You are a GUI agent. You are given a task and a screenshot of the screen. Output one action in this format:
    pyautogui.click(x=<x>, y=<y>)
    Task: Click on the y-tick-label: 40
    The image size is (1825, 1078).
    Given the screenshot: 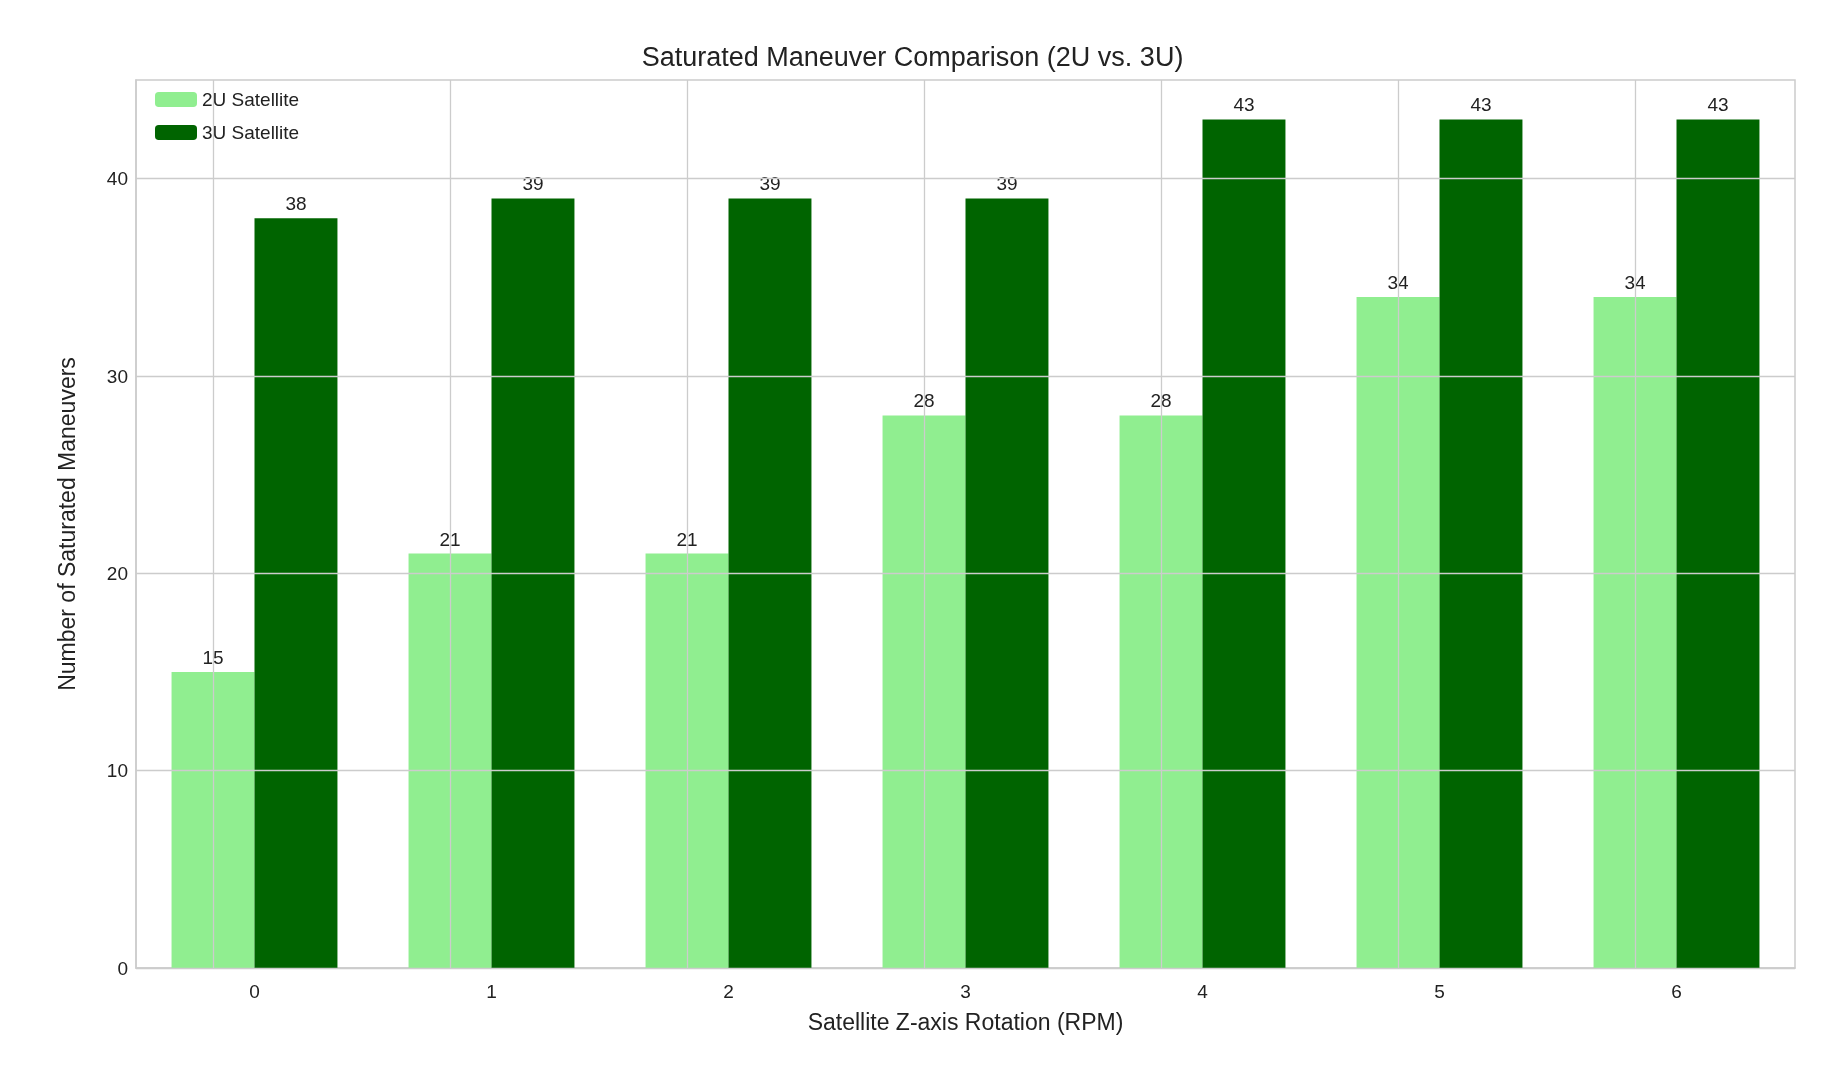 What is the action you would take?
    pyautogui.click(x=117, y=179)
    